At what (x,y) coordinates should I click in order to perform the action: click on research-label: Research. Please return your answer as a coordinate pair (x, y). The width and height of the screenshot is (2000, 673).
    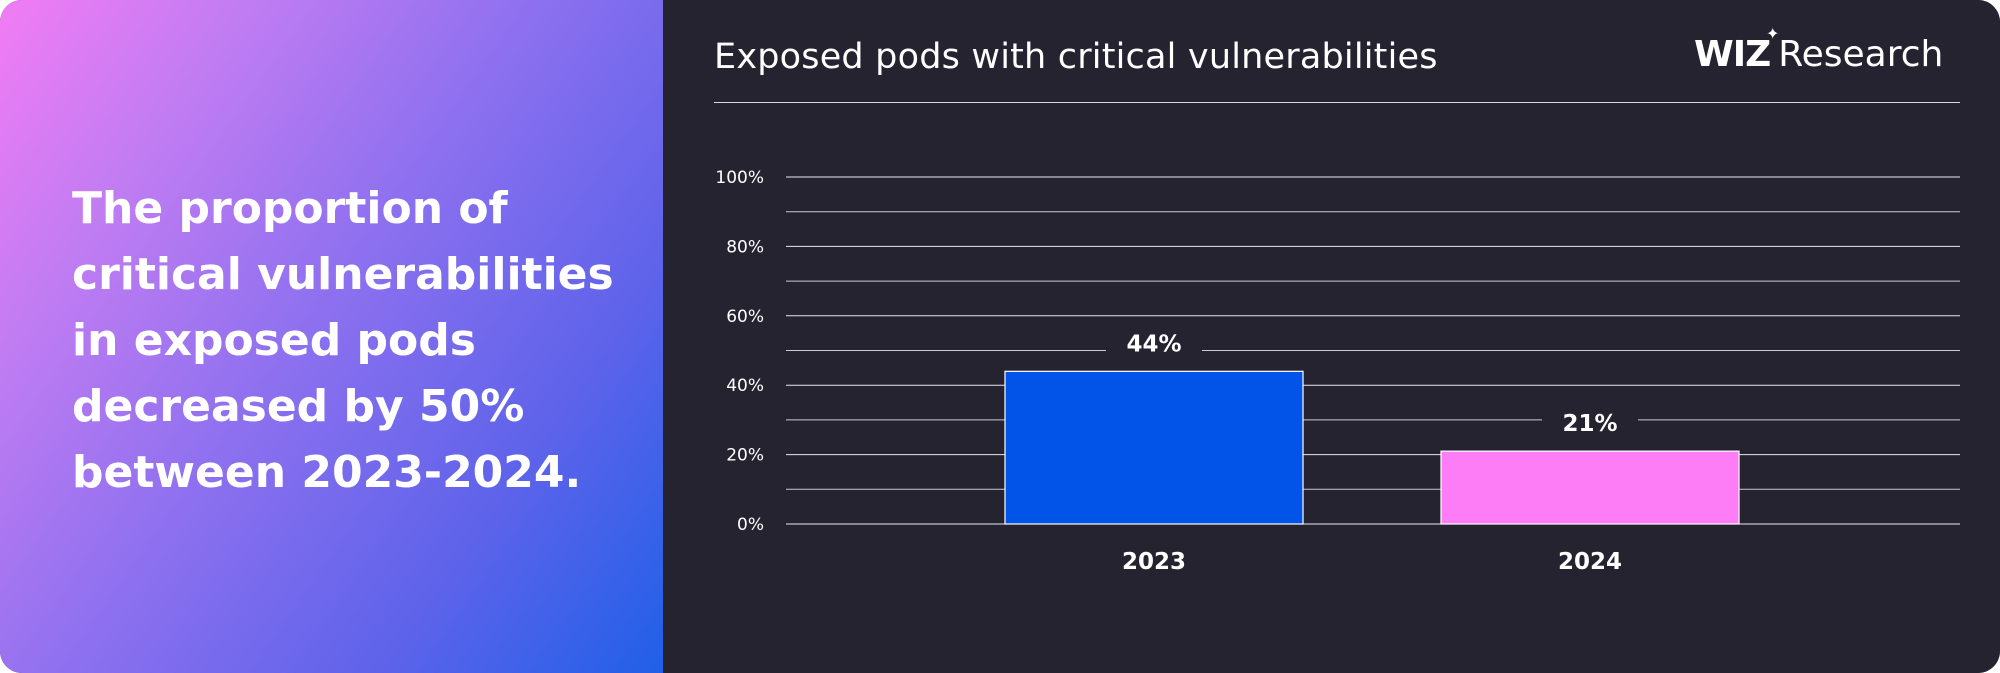
    Looking at the image, I should click on (1861, 54).